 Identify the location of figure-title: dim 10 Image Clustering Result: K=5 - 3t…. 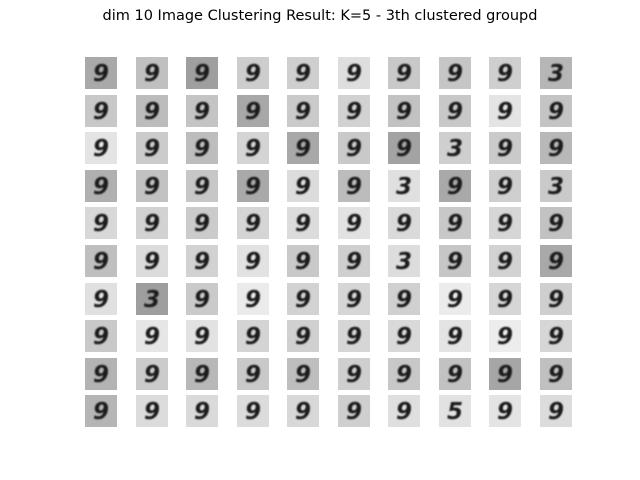
(320, 16).